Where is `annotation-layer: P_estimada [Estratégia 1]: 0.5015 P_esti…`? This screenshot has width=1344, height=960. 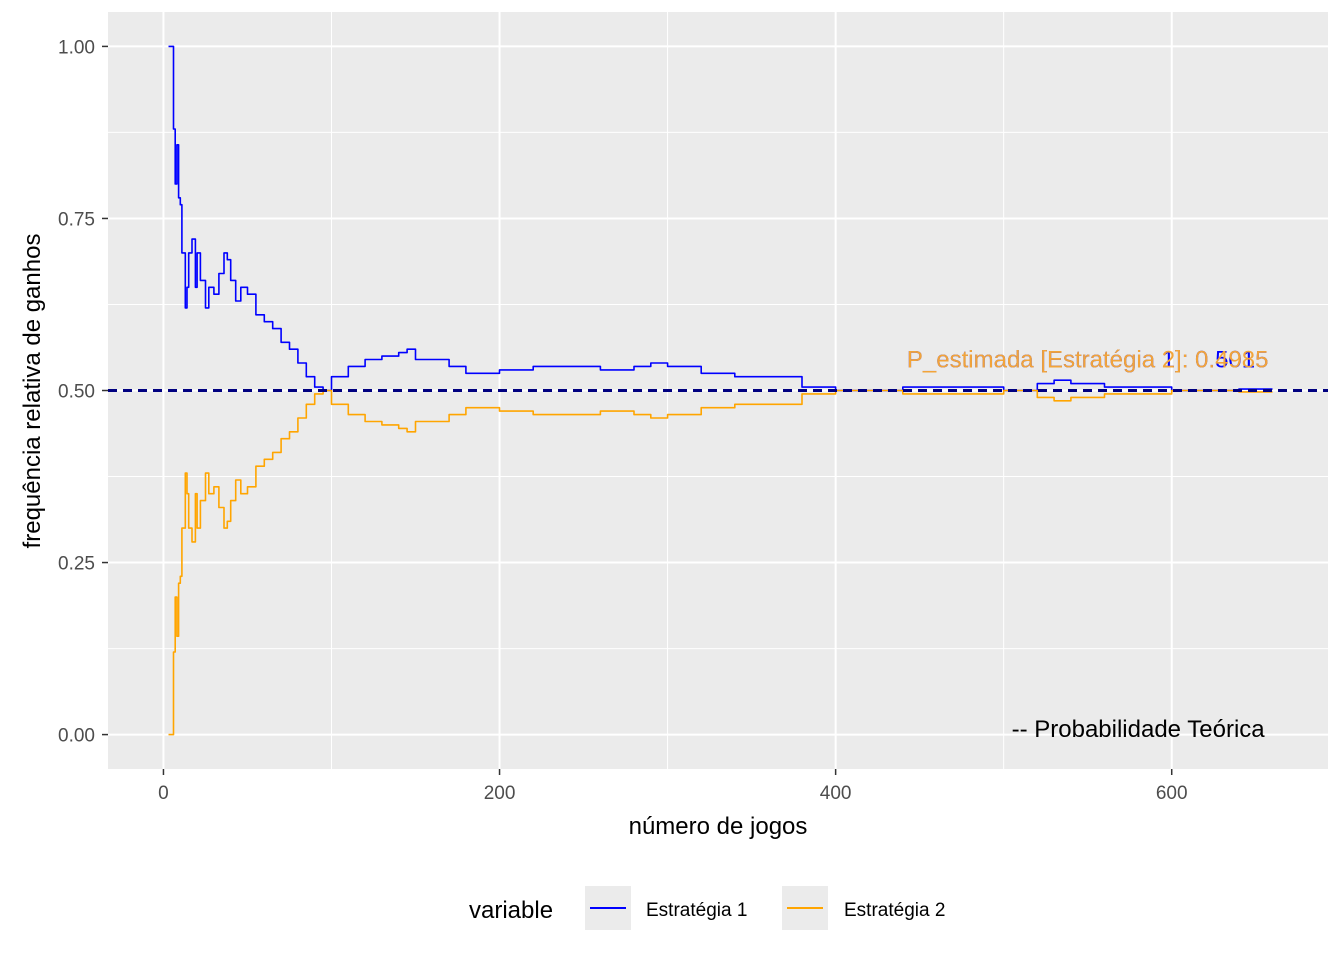
annotation-layer: P_estimada [Estratégia 1]: 0.5015 P_esti… is located at coordinates (1088, 545).